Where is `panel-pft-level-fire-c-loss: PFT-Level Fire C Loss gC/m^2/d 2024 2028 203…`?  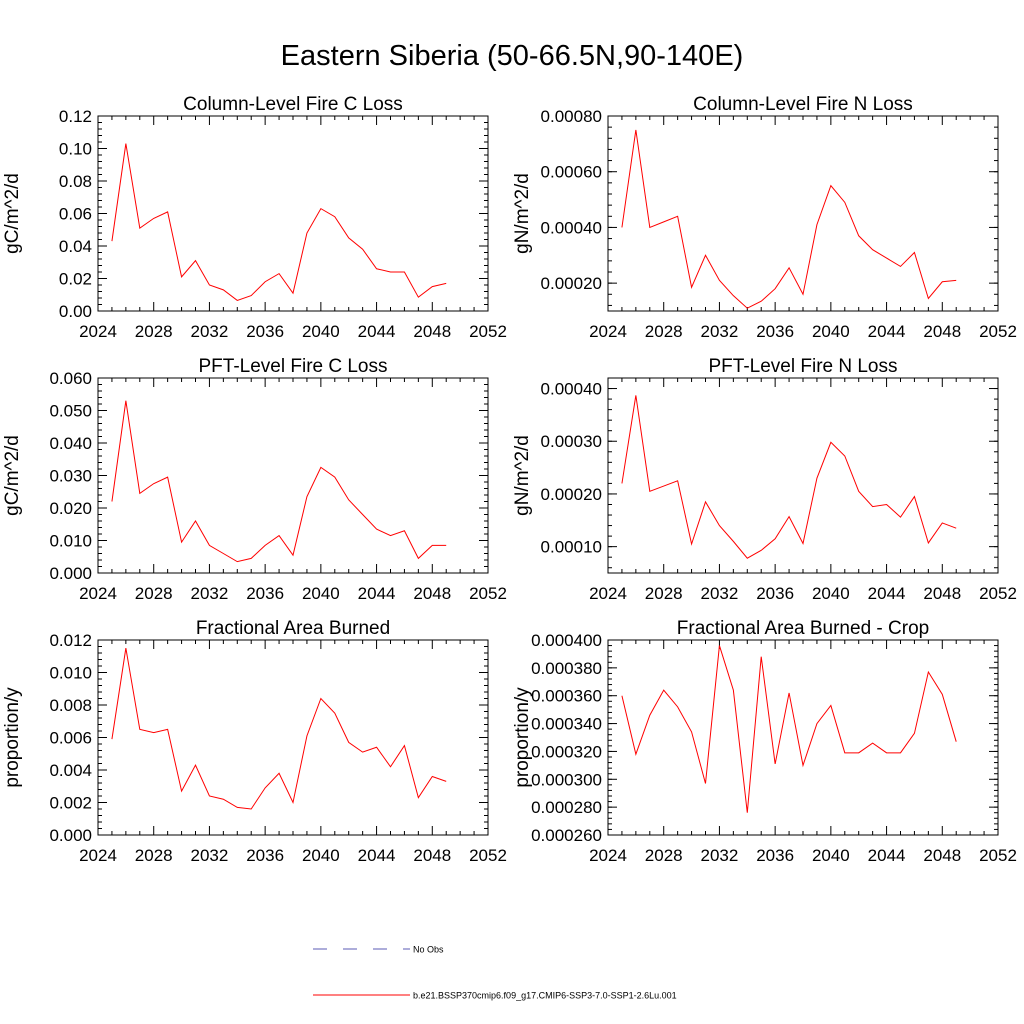
panel-pft-level-fire-c-loss: PFT-Level Fire C Loss gC/m^2/d 2024 2028 203… is located at coordinates (254, 479).